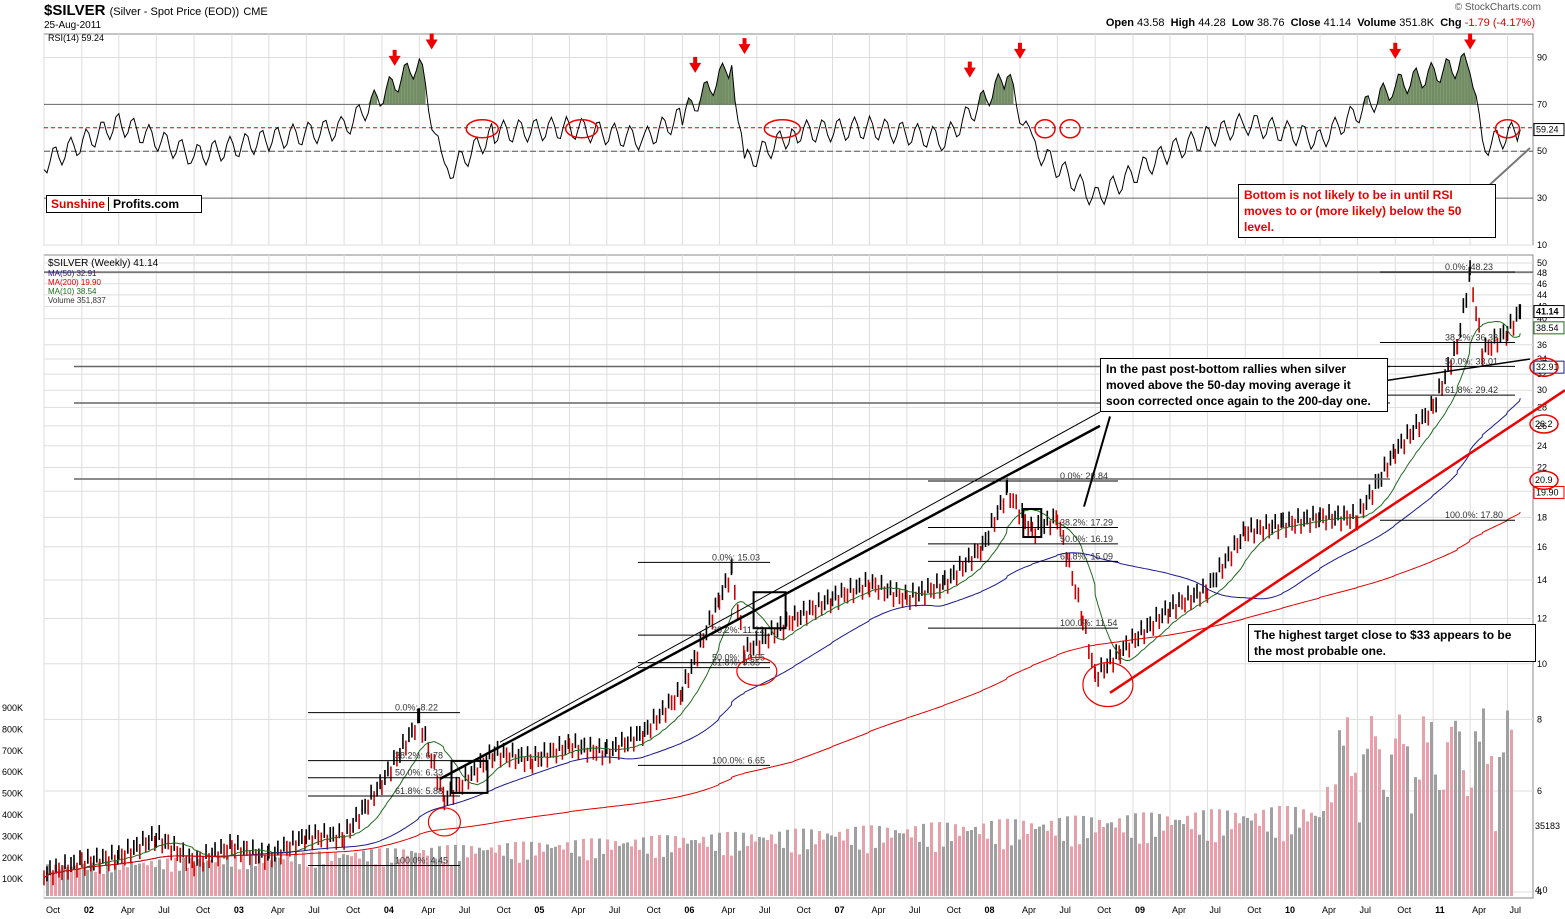 The image size is (1565, 919). I want to click on chart-date: 25-Aug-2011, so click(73, 25).